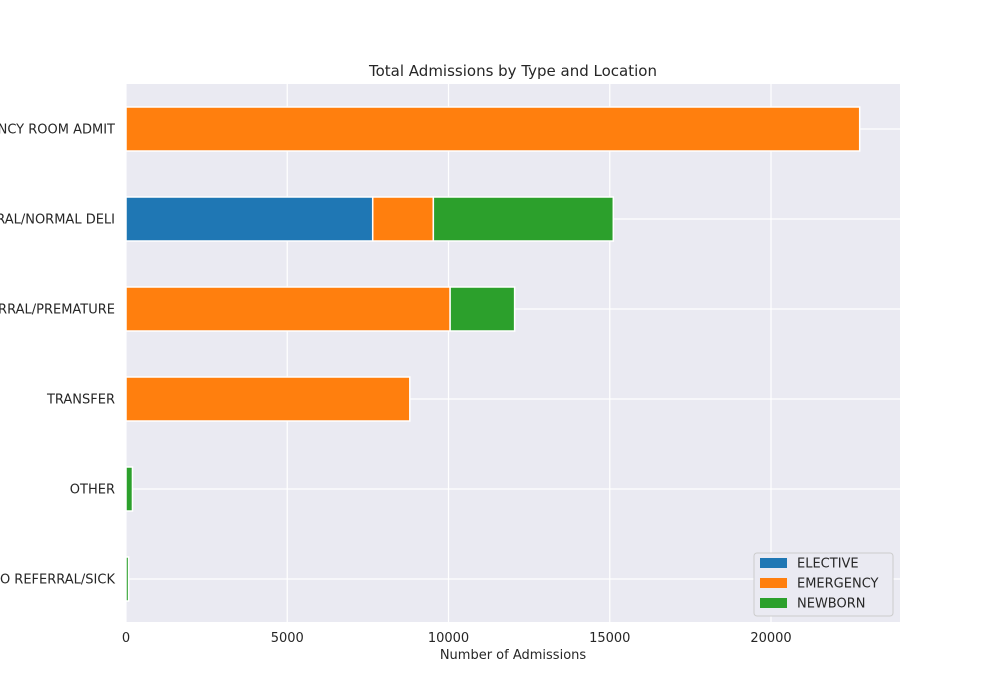 Image resolution: width=1000 pixels, height=700 pixels. I want to click on y-tick-label: TRANSFER, so click(80, 400).